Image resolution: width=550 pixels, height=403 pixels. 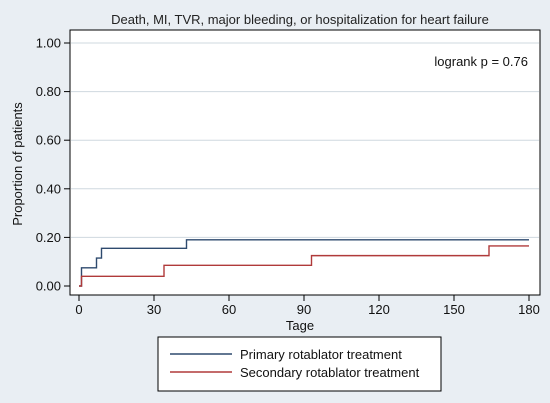 I want to click on y-tick-label-2: 0.40, so click(x=48, y=188).